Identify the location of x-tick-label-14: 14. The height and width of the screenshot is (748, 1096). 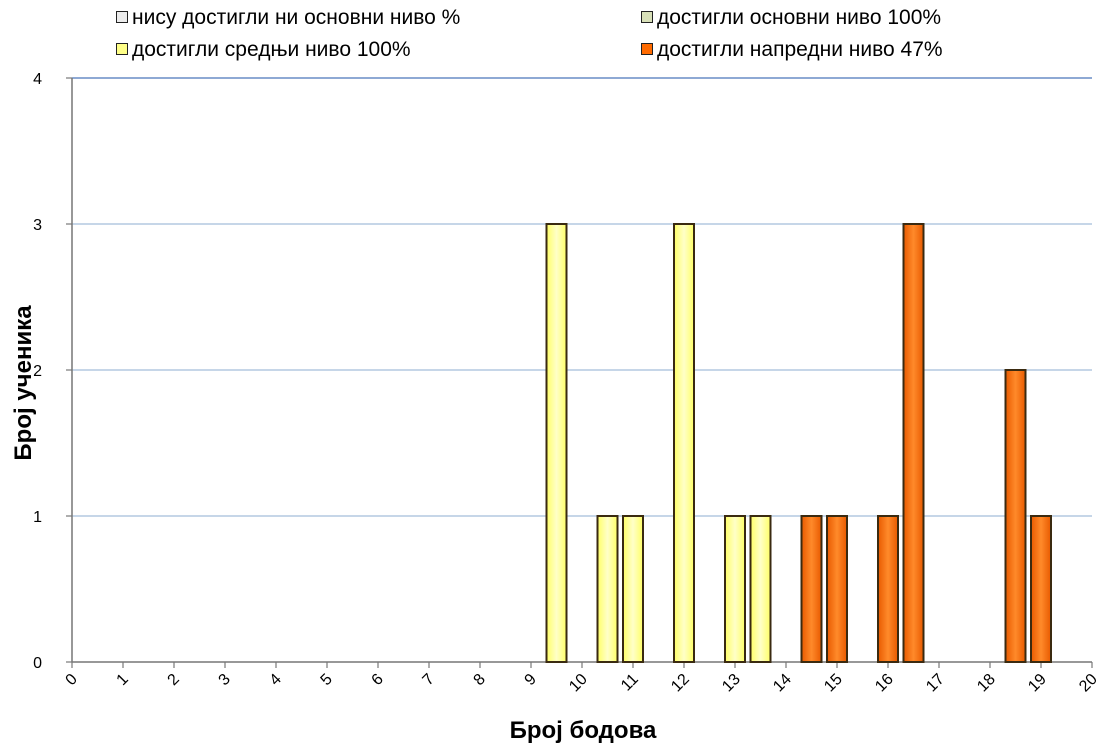
(782, 683).